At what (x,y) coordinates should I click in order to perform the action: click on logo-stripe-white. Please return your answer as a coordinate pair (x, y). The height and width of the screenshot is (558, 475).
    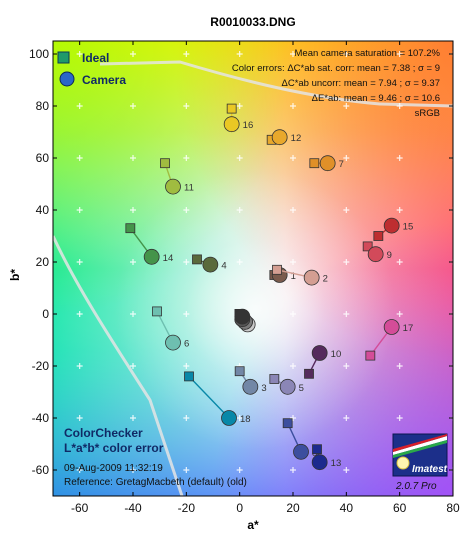
    Looking at the image, I should click on (420, 445).